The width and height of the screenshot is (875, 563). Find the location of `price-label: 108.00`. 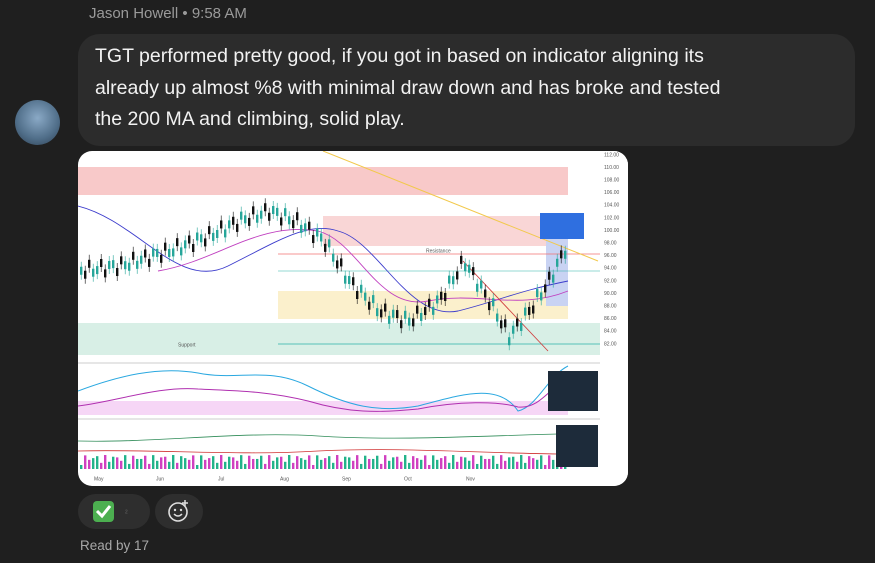

price-label: 108.00 is located at coordinates (612, 181).